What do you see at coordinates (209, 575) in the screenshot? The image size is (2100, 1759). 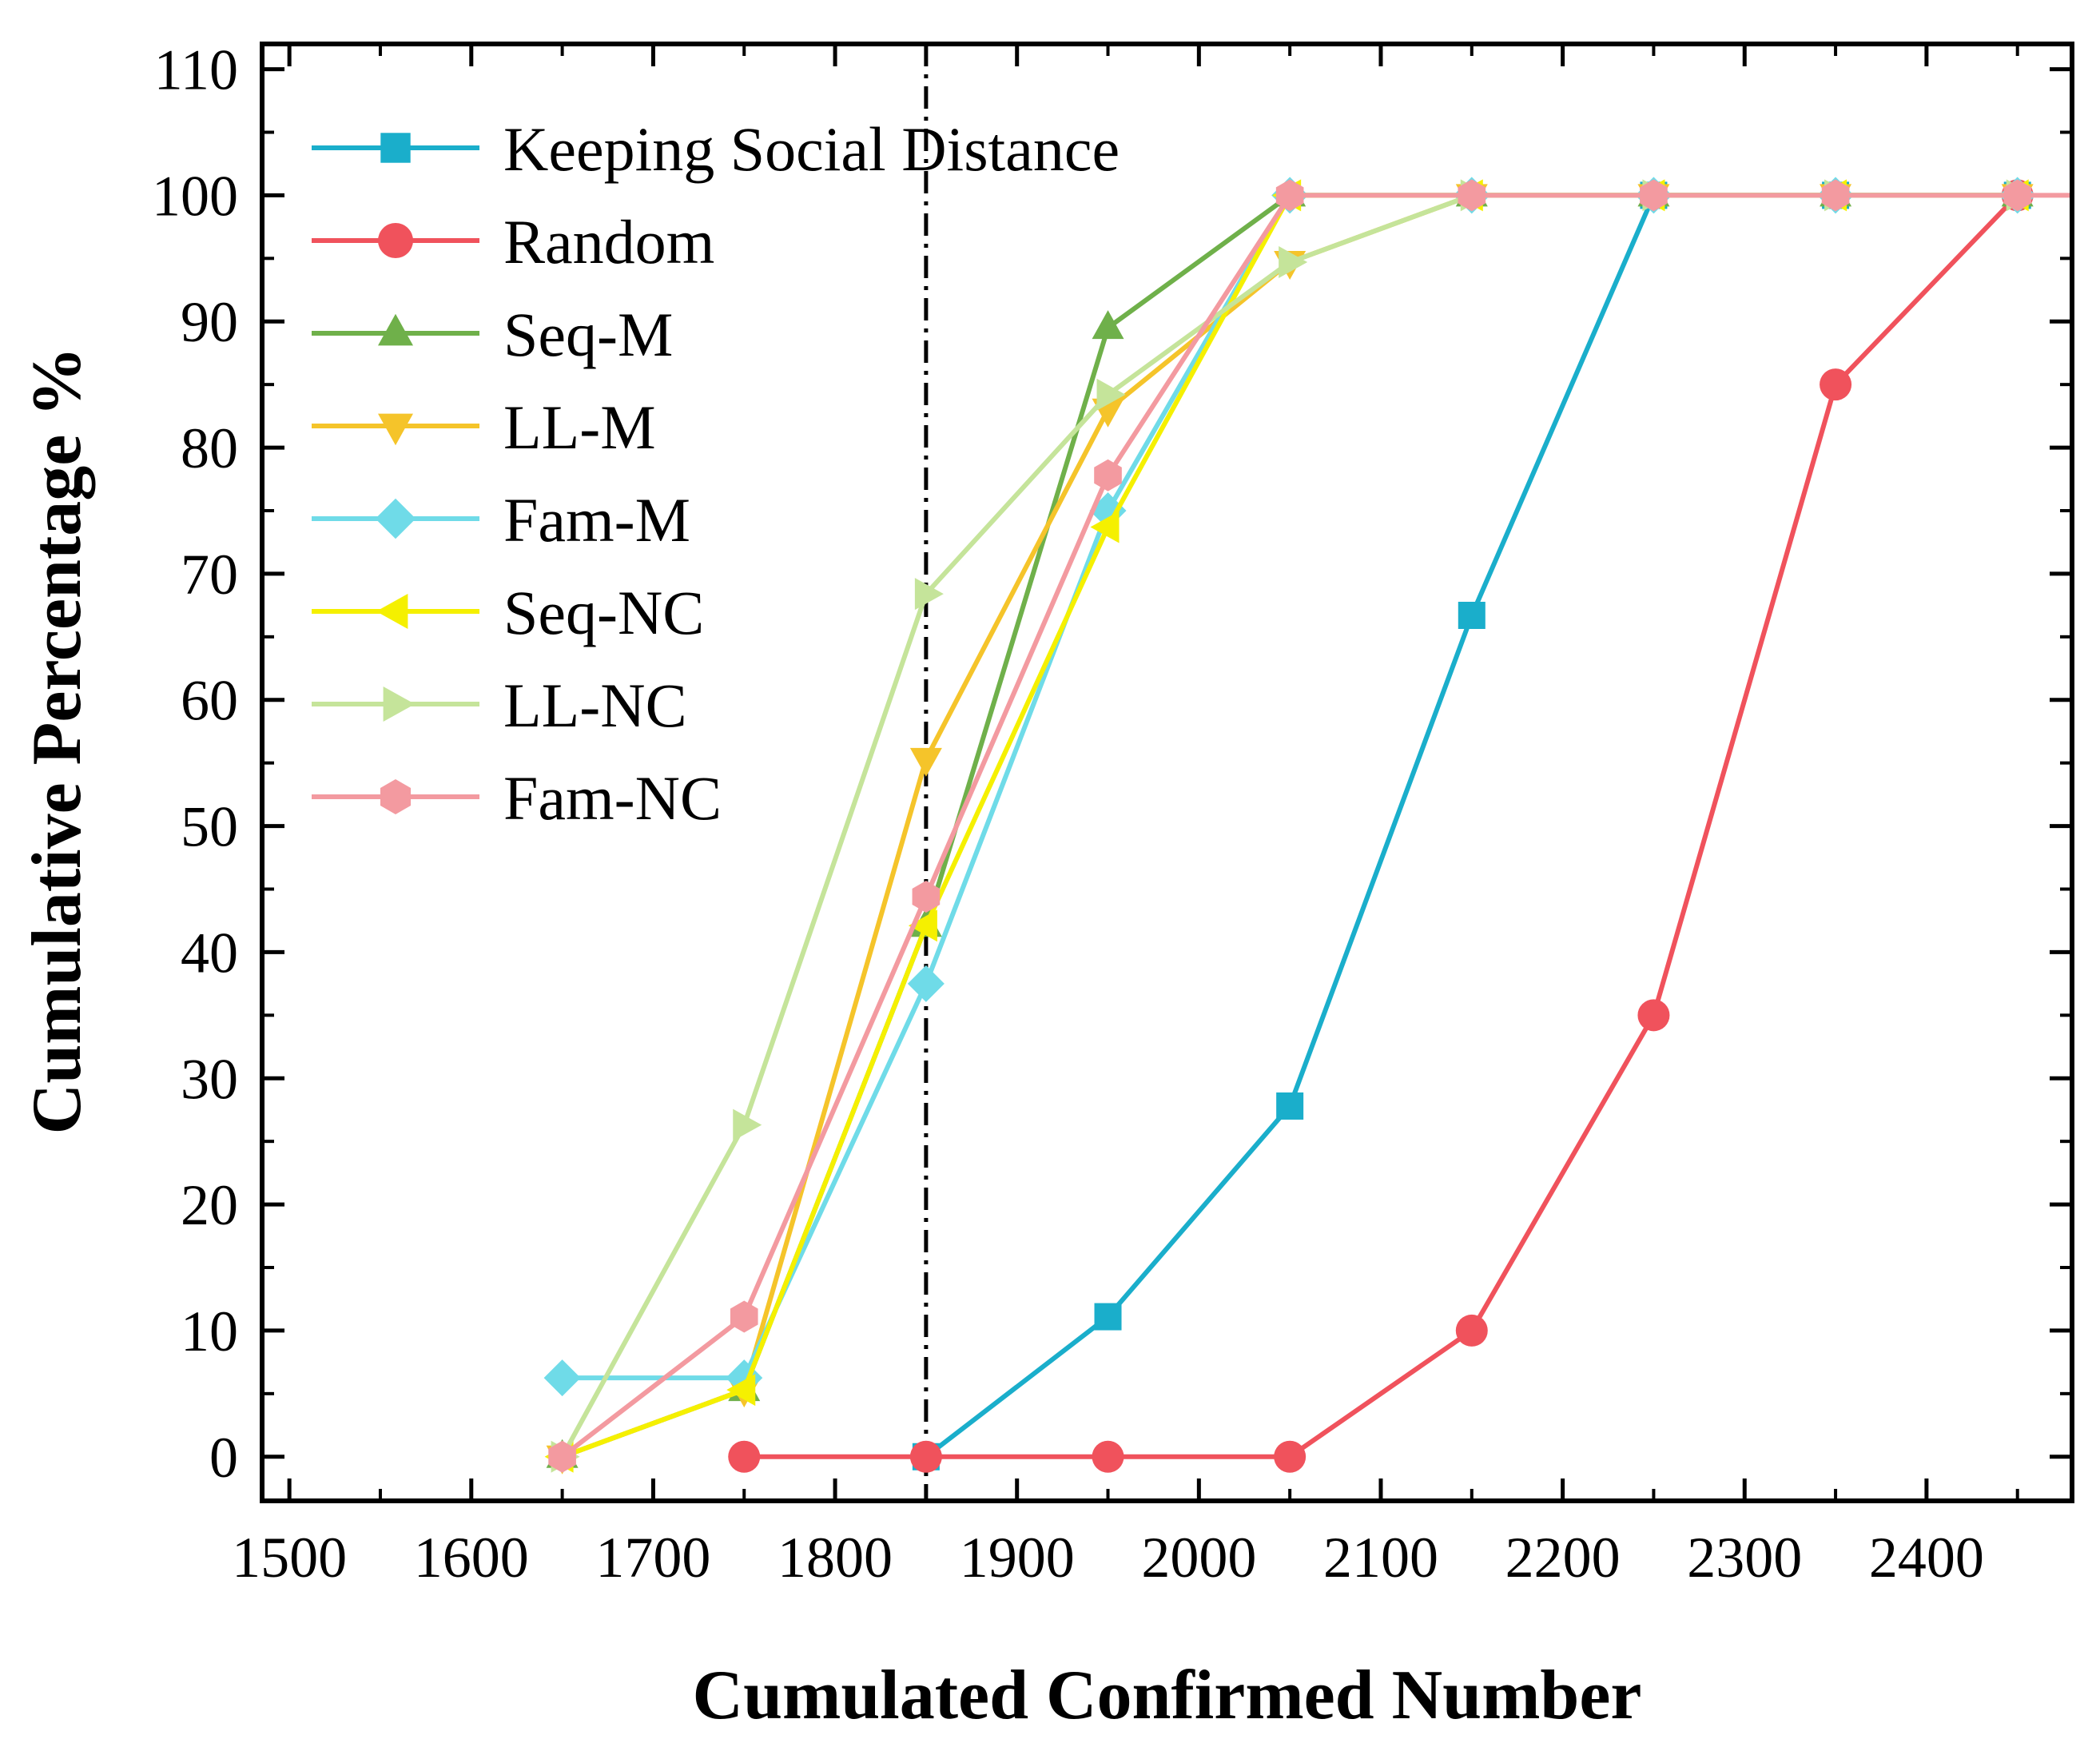 I see `y-tick-label: 70` at bounding box center [209, 575].